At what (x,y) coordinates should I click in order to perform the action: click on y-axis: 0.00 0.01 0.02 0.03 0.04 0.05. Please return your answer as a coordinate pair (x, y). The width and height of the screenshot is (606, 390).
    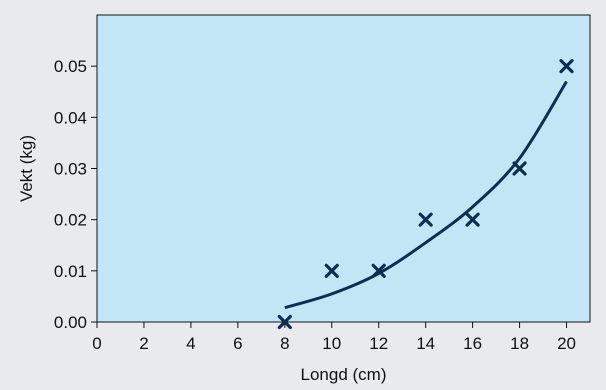
    Looking at the image, I should click on (75, 194).